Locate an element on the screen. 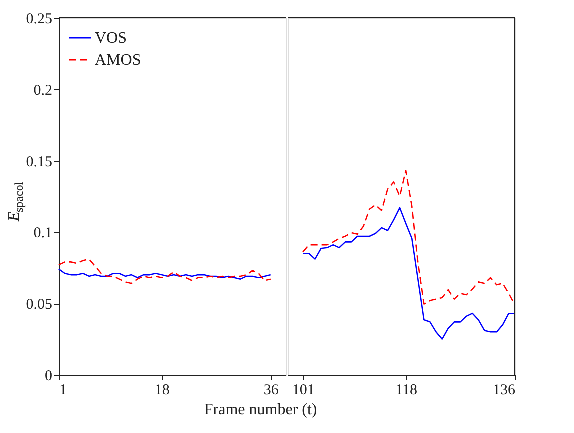  x-tick-label: 36 is located at coordinates (272, 390).